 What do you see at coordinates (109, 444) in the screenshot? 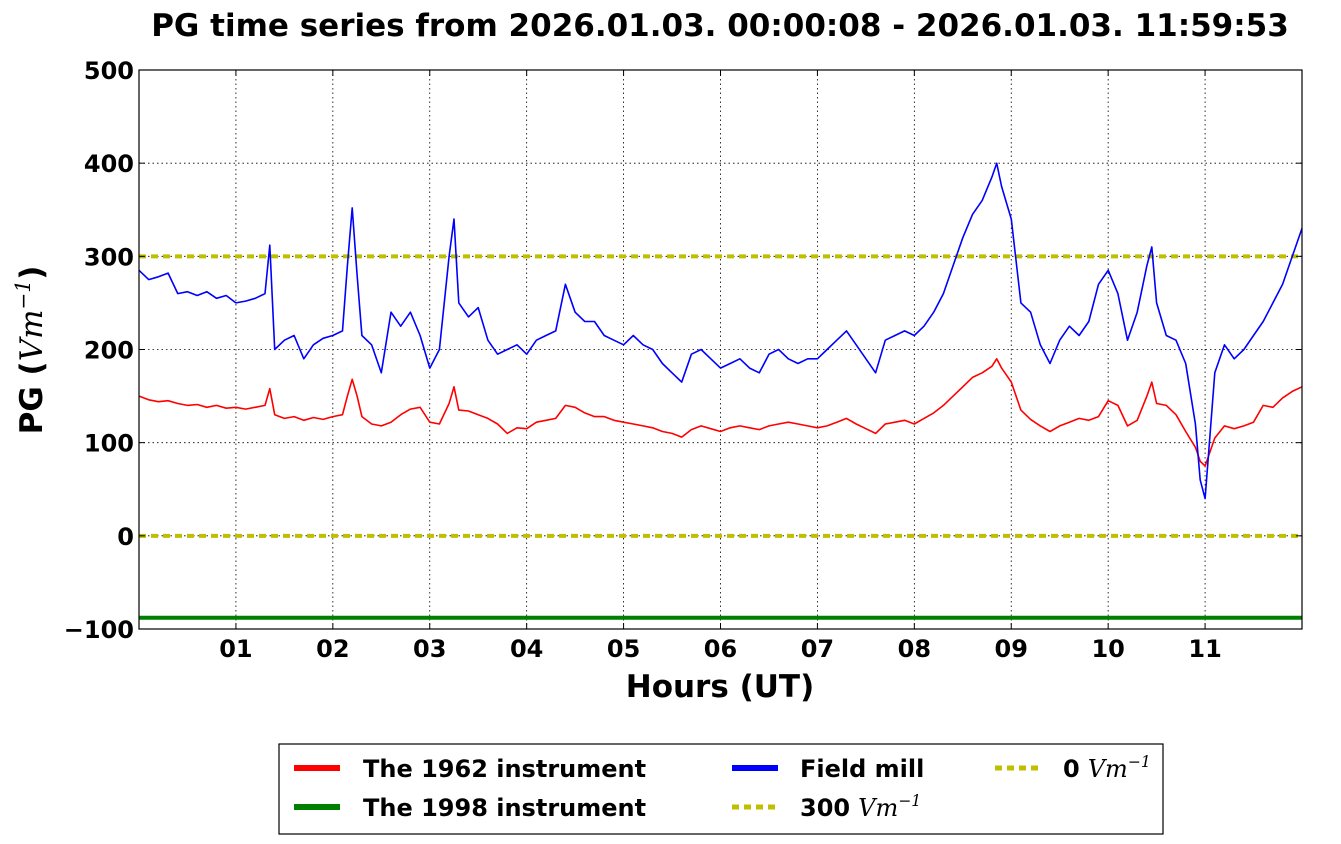
I see `y-tick-label-100: 100` at bounding box center [109, 444].